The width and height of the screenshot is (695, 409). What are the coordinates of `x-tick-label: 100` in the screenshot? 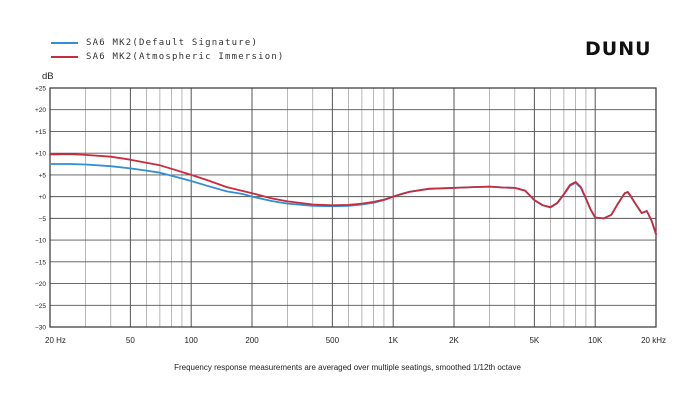 It's located at (192, 340).